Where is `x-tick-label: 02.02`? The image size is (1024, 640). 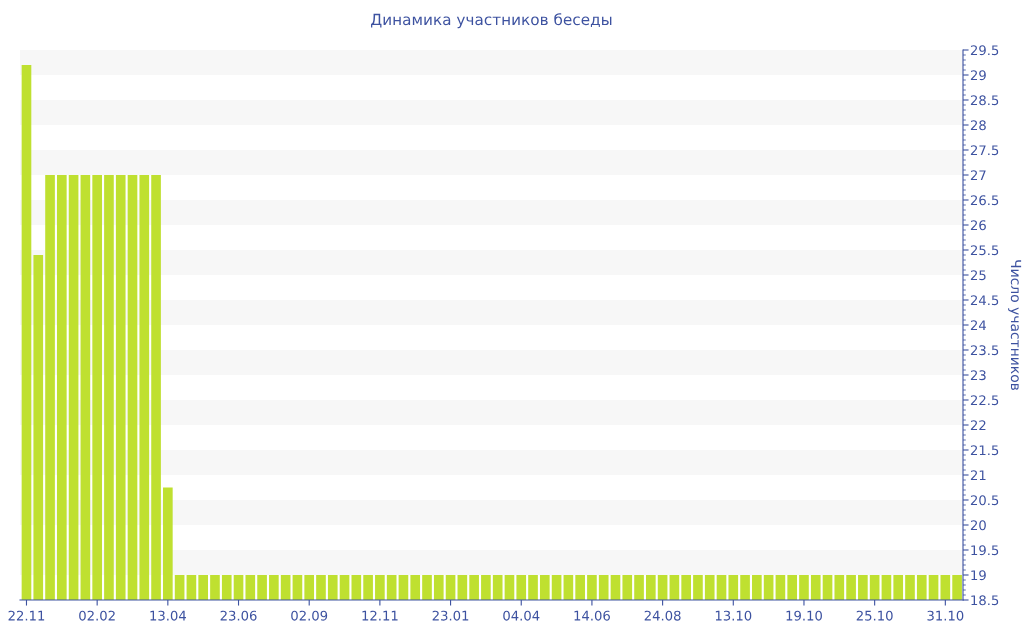
x-tick-label: 02.02 is located at coordinates (97, 615).